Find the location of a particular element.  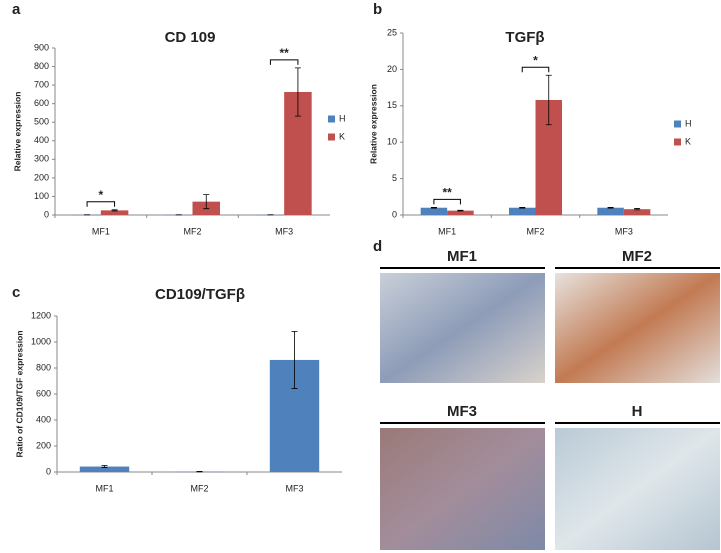

panel-letter: c is located at coordinates (16, 292).